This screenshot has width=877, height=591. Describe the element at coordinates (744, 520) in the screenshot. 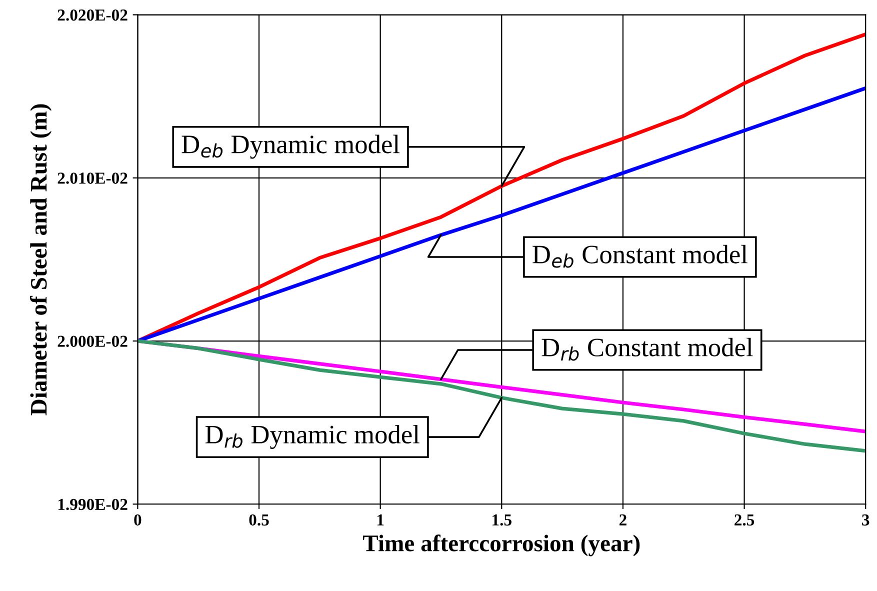

I see `x-tick-label: 2.5` at that location.